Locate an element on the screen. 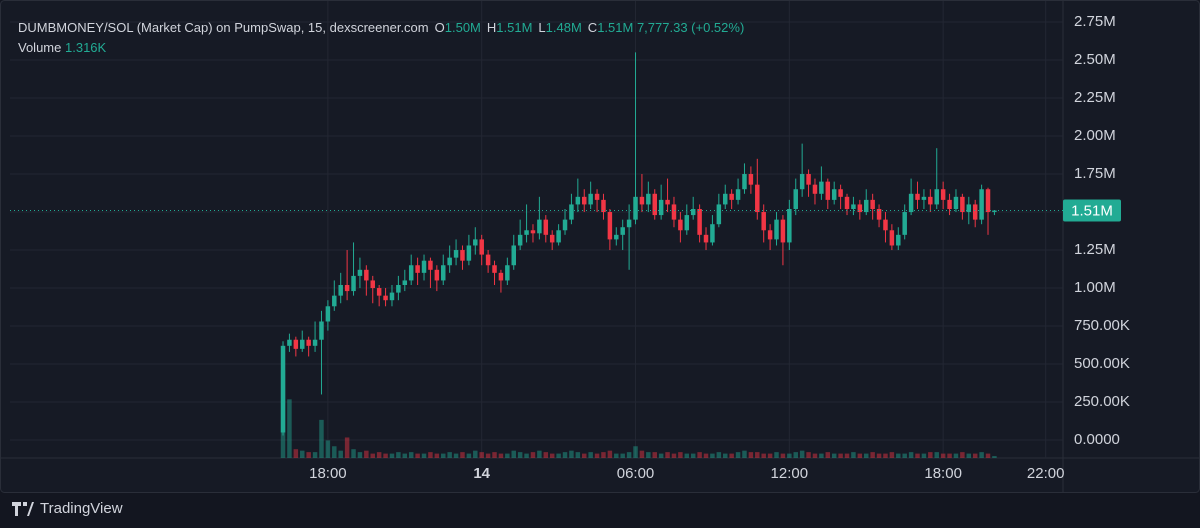 The width and height of the screenshot is (1200, 528). ohlc-values: O1.50M H1.51M L1.48M C1.51M is located at coordinates (531, 27).